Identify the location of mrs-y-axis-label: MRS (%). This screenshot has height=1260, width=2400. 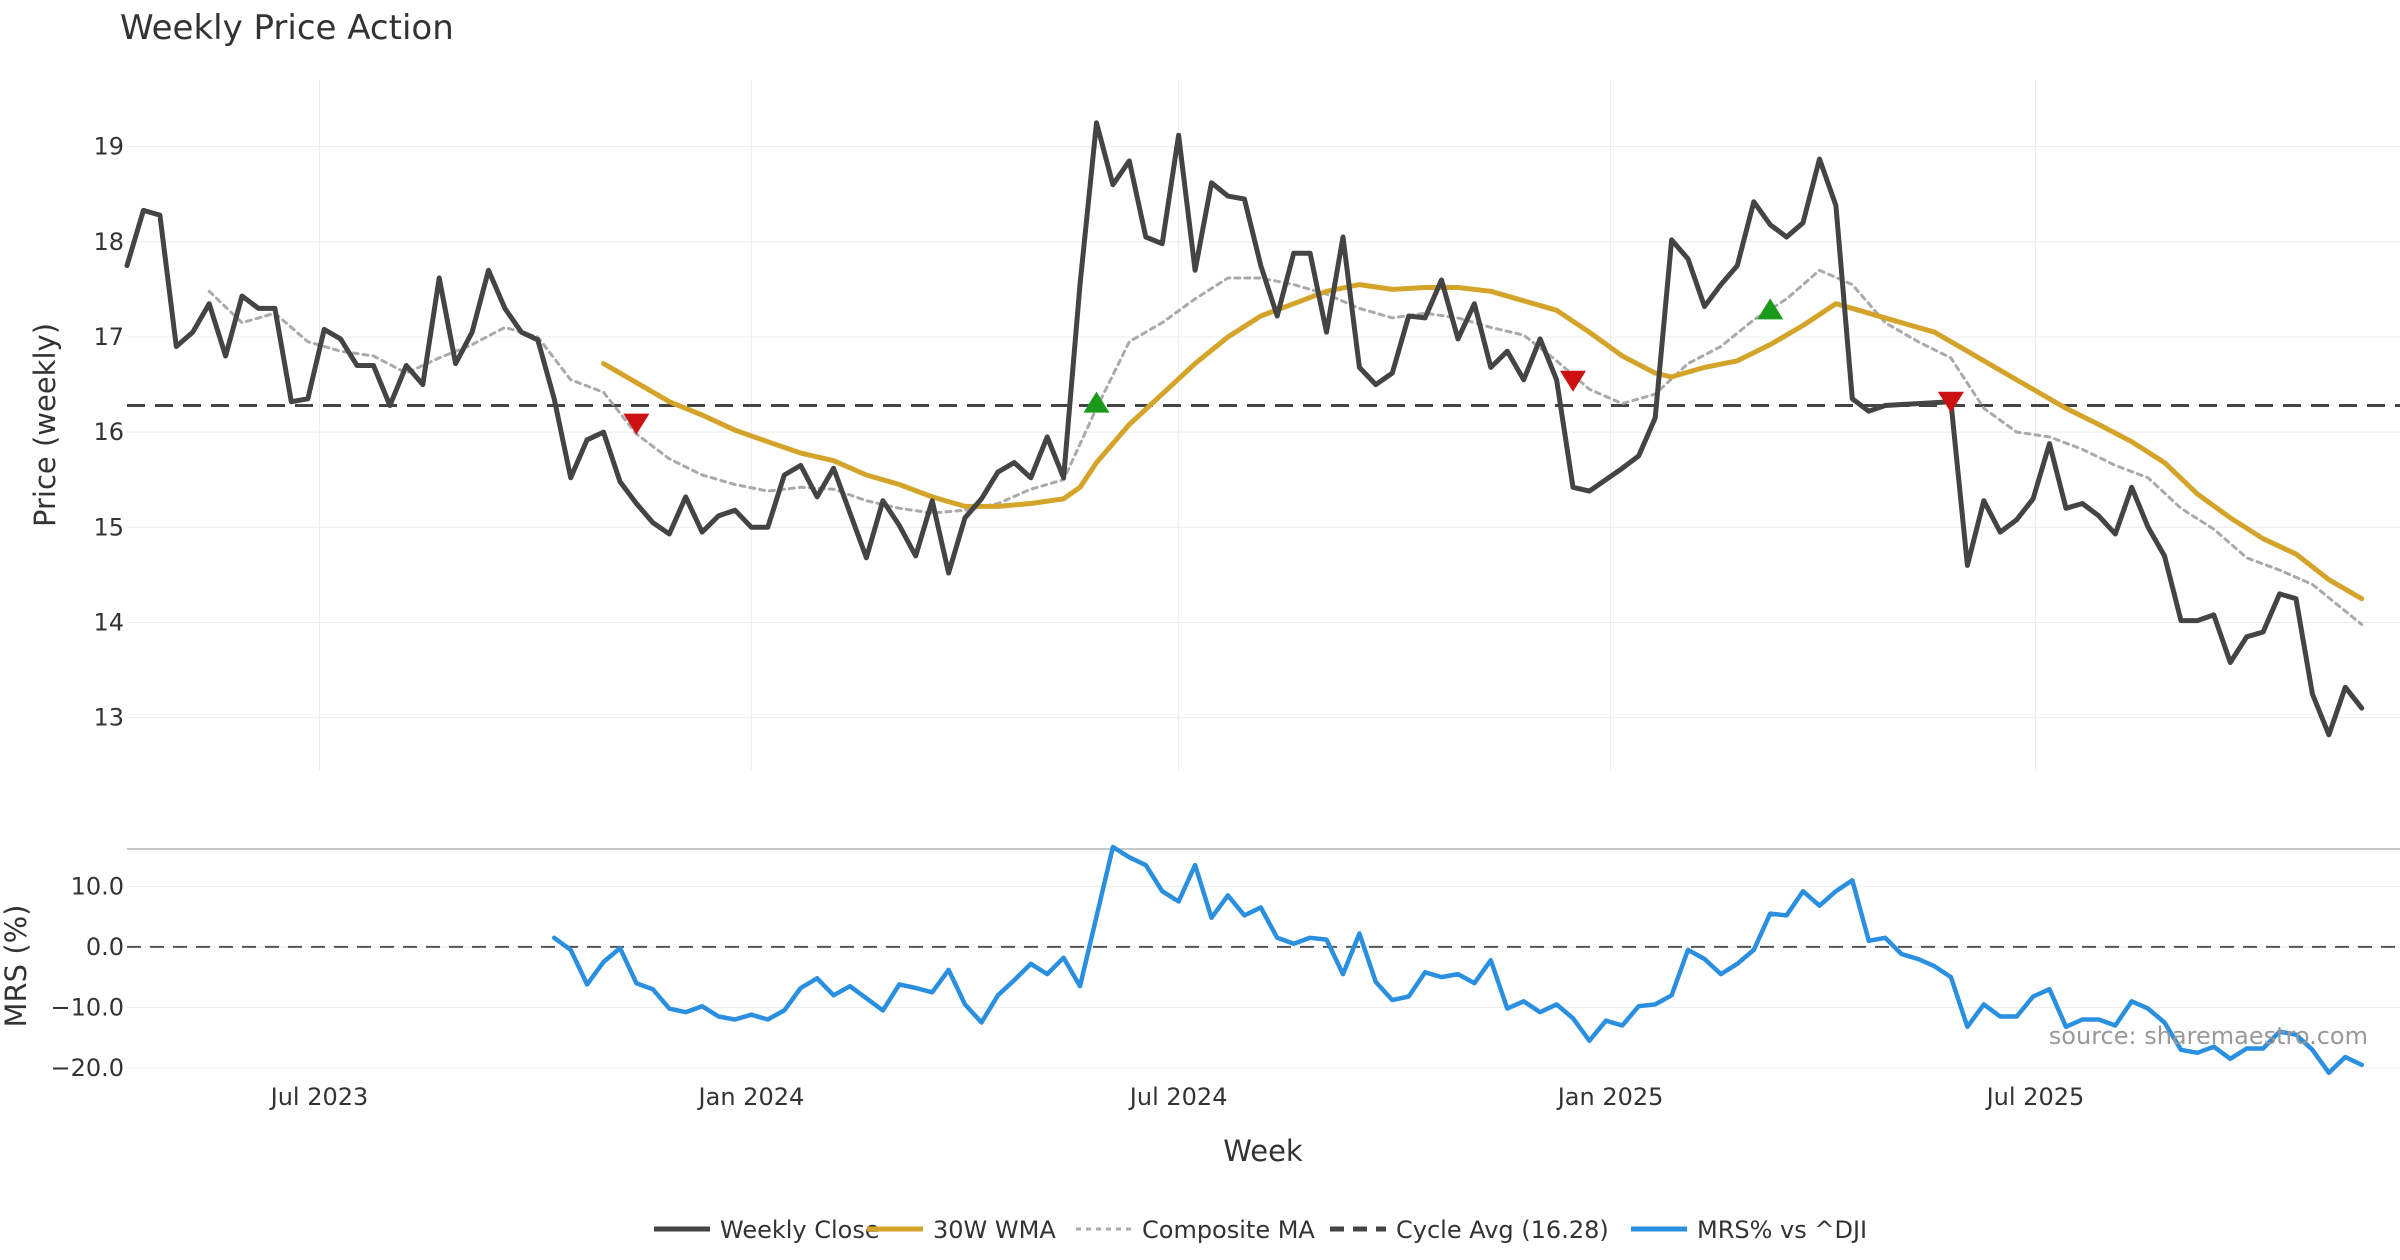
(16, 966).